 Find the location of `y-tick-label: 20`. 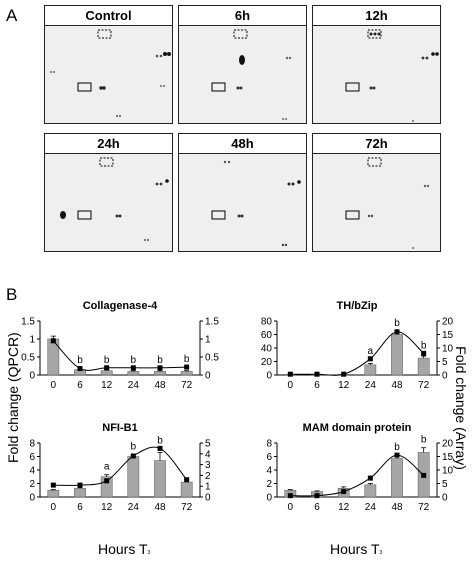

y-tick-label: 20 is located at coordinates (267, 362).